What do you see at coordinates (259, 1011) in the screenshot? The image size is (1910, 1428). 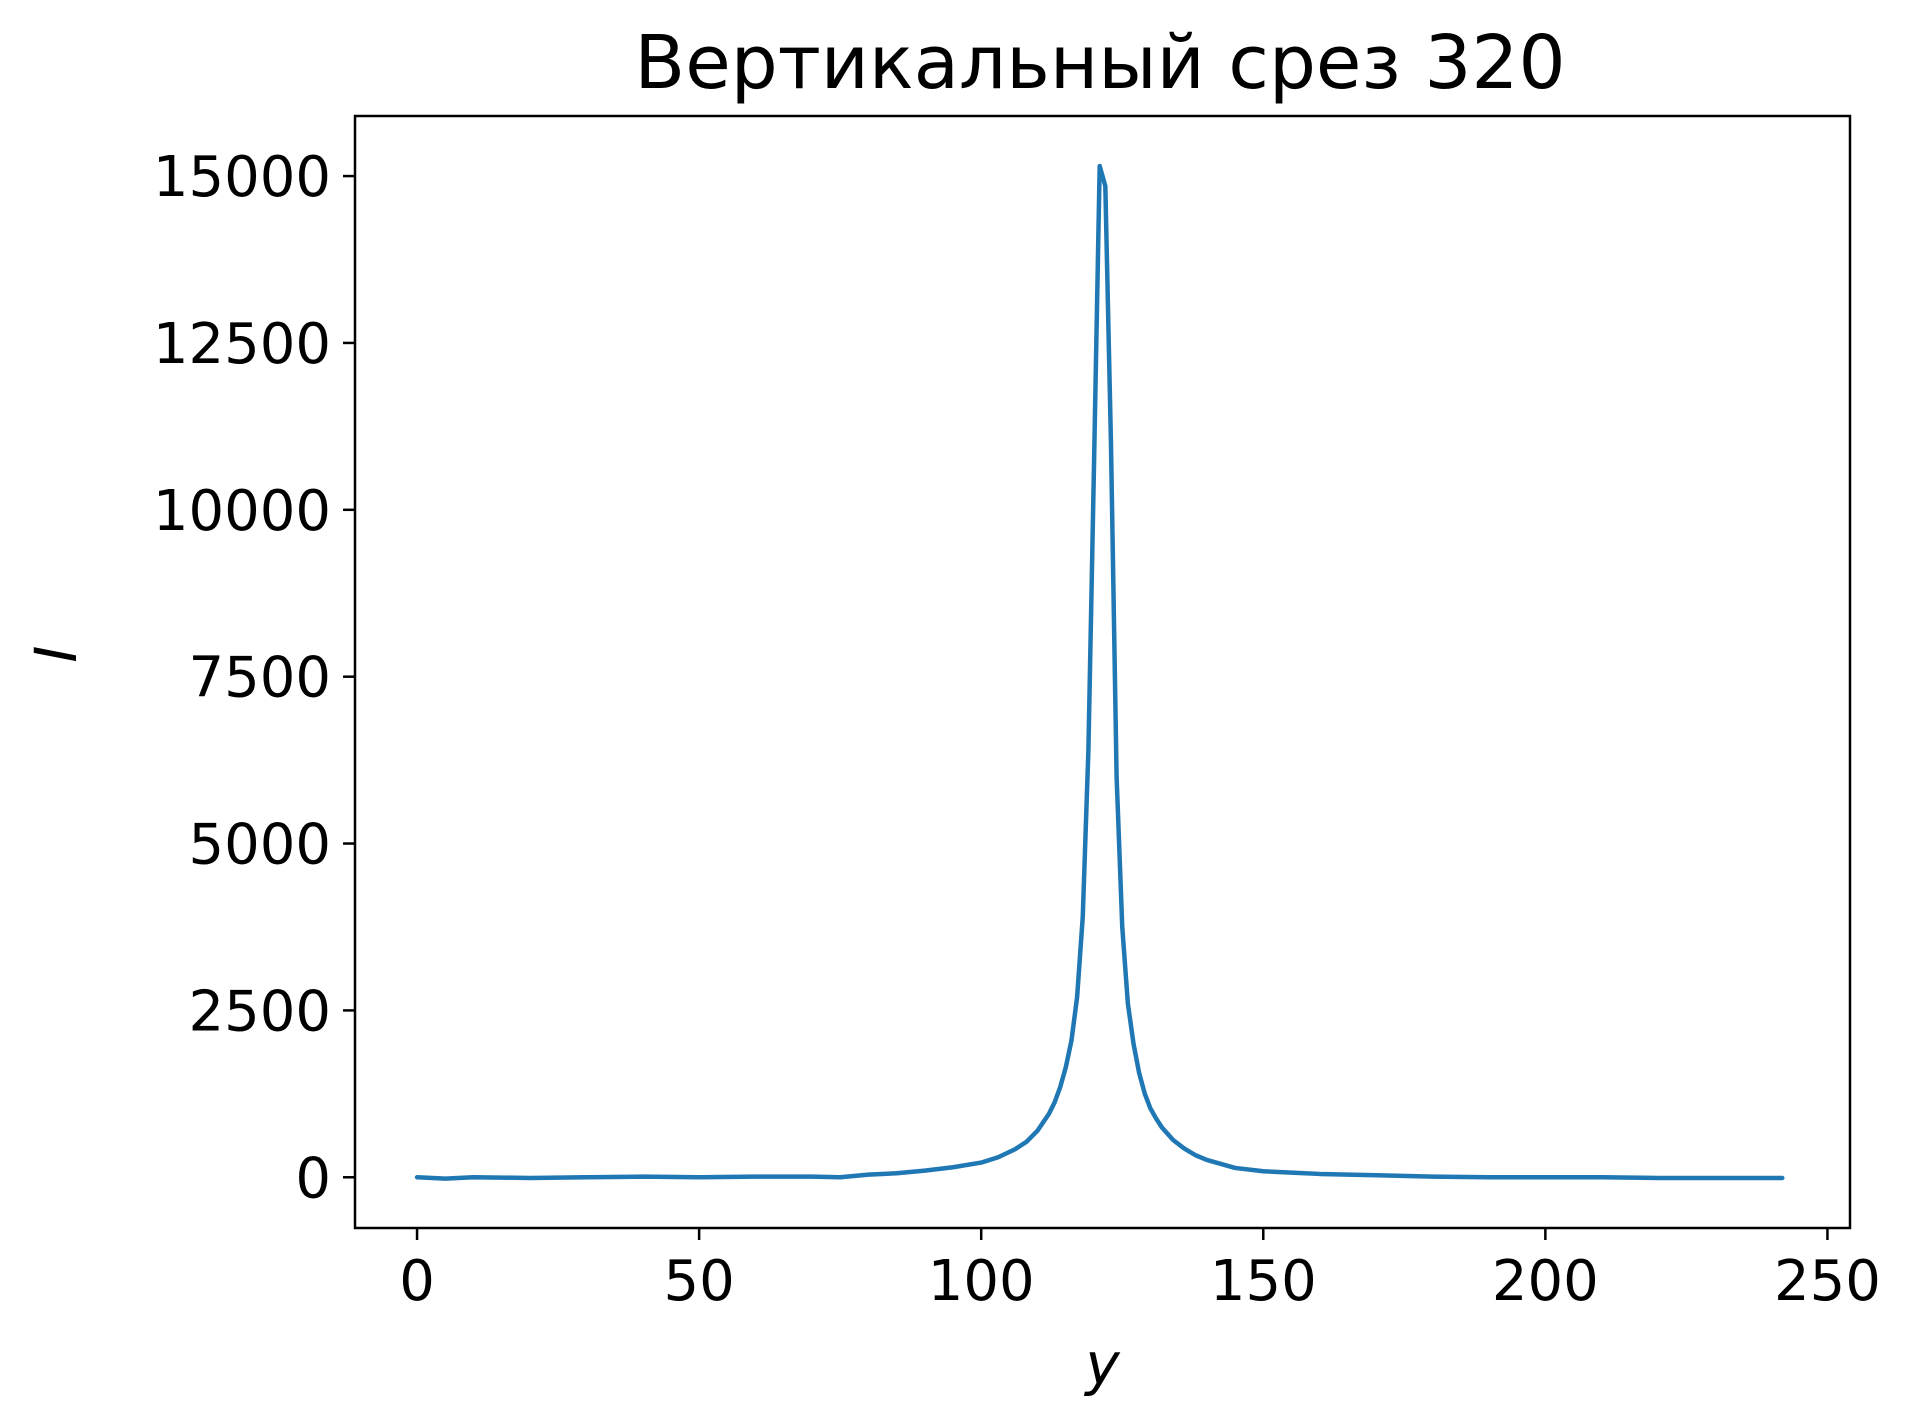 I see `y-tick-label-2500: 2500` at bounding box center [259, 1011].